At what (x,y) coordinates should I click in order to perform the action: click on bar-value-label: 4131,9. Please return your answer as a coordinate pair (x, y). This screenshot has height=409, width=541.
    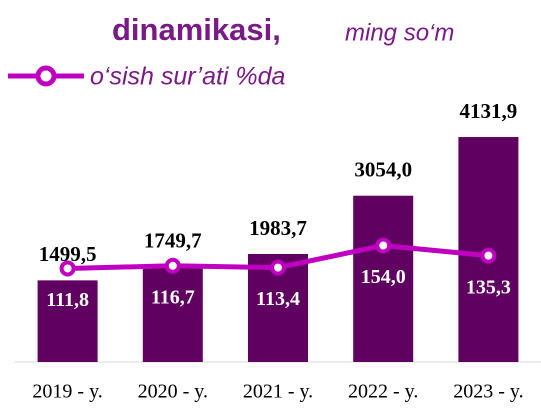
    Looking at the image, I should click on (489, 111).